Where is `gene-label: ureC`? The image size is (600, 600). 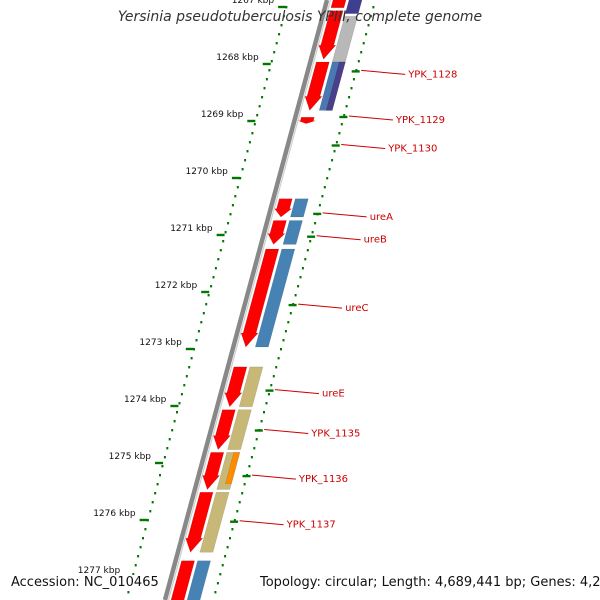 gene-label: ureC is located at coordinates (356, 308).